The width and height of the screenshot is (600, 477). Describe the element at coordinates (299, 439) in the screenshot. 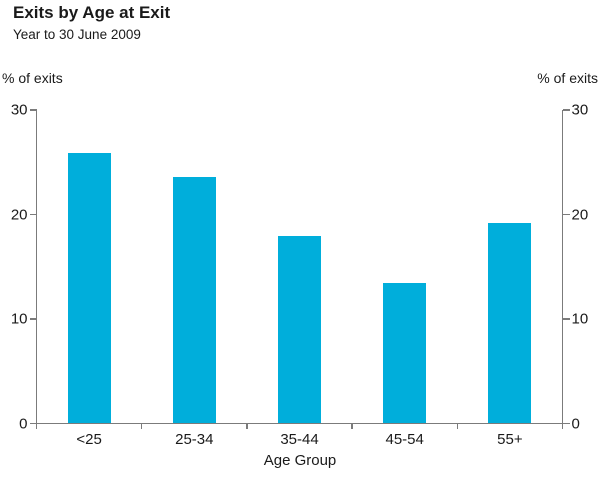

I see `x-tick-label: 35-44` at that location.